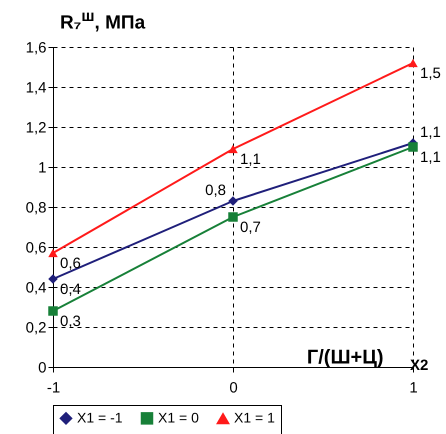 Image resolution: width=446 pixels, height=434 pixels. What do you see at coordinates (42, 368) in the screenshot?
I see `y-tick-label: 0` at bounding box center [42, 368].